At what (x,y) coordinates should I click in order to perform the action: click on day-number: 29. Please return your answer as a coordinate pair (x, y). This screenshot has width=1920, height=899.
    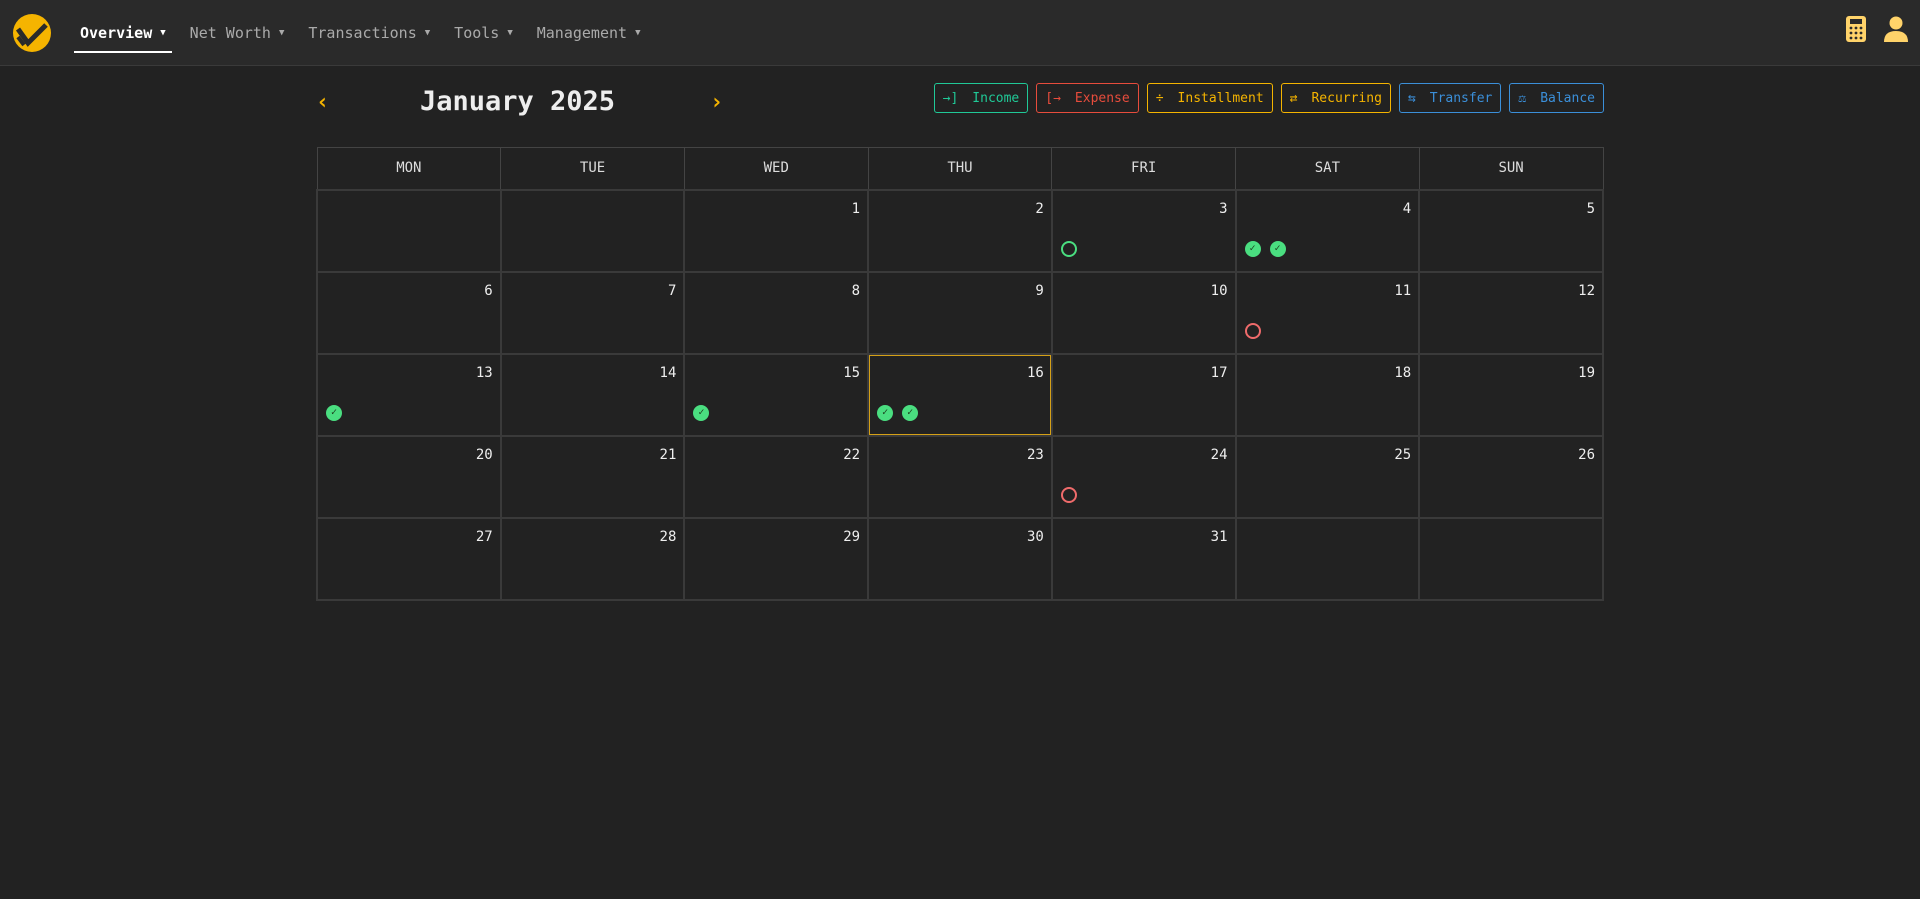
    Looking at the image, I should click on (852, 536).